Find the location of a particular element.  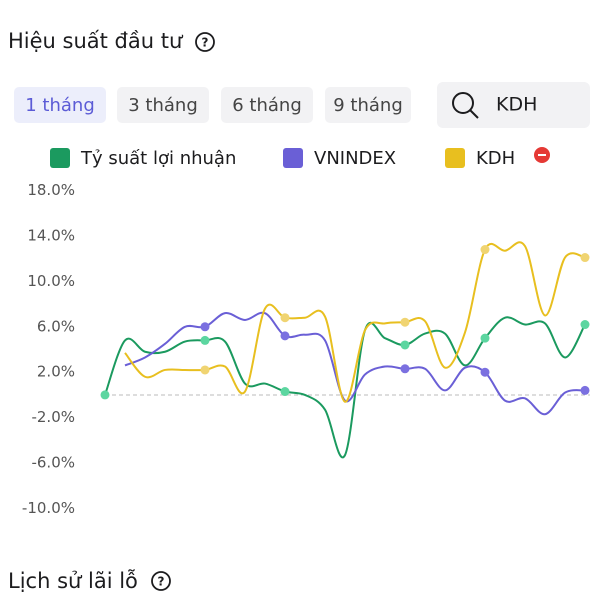

tab-label: 9 tháng is located at coordinates (368, 105).